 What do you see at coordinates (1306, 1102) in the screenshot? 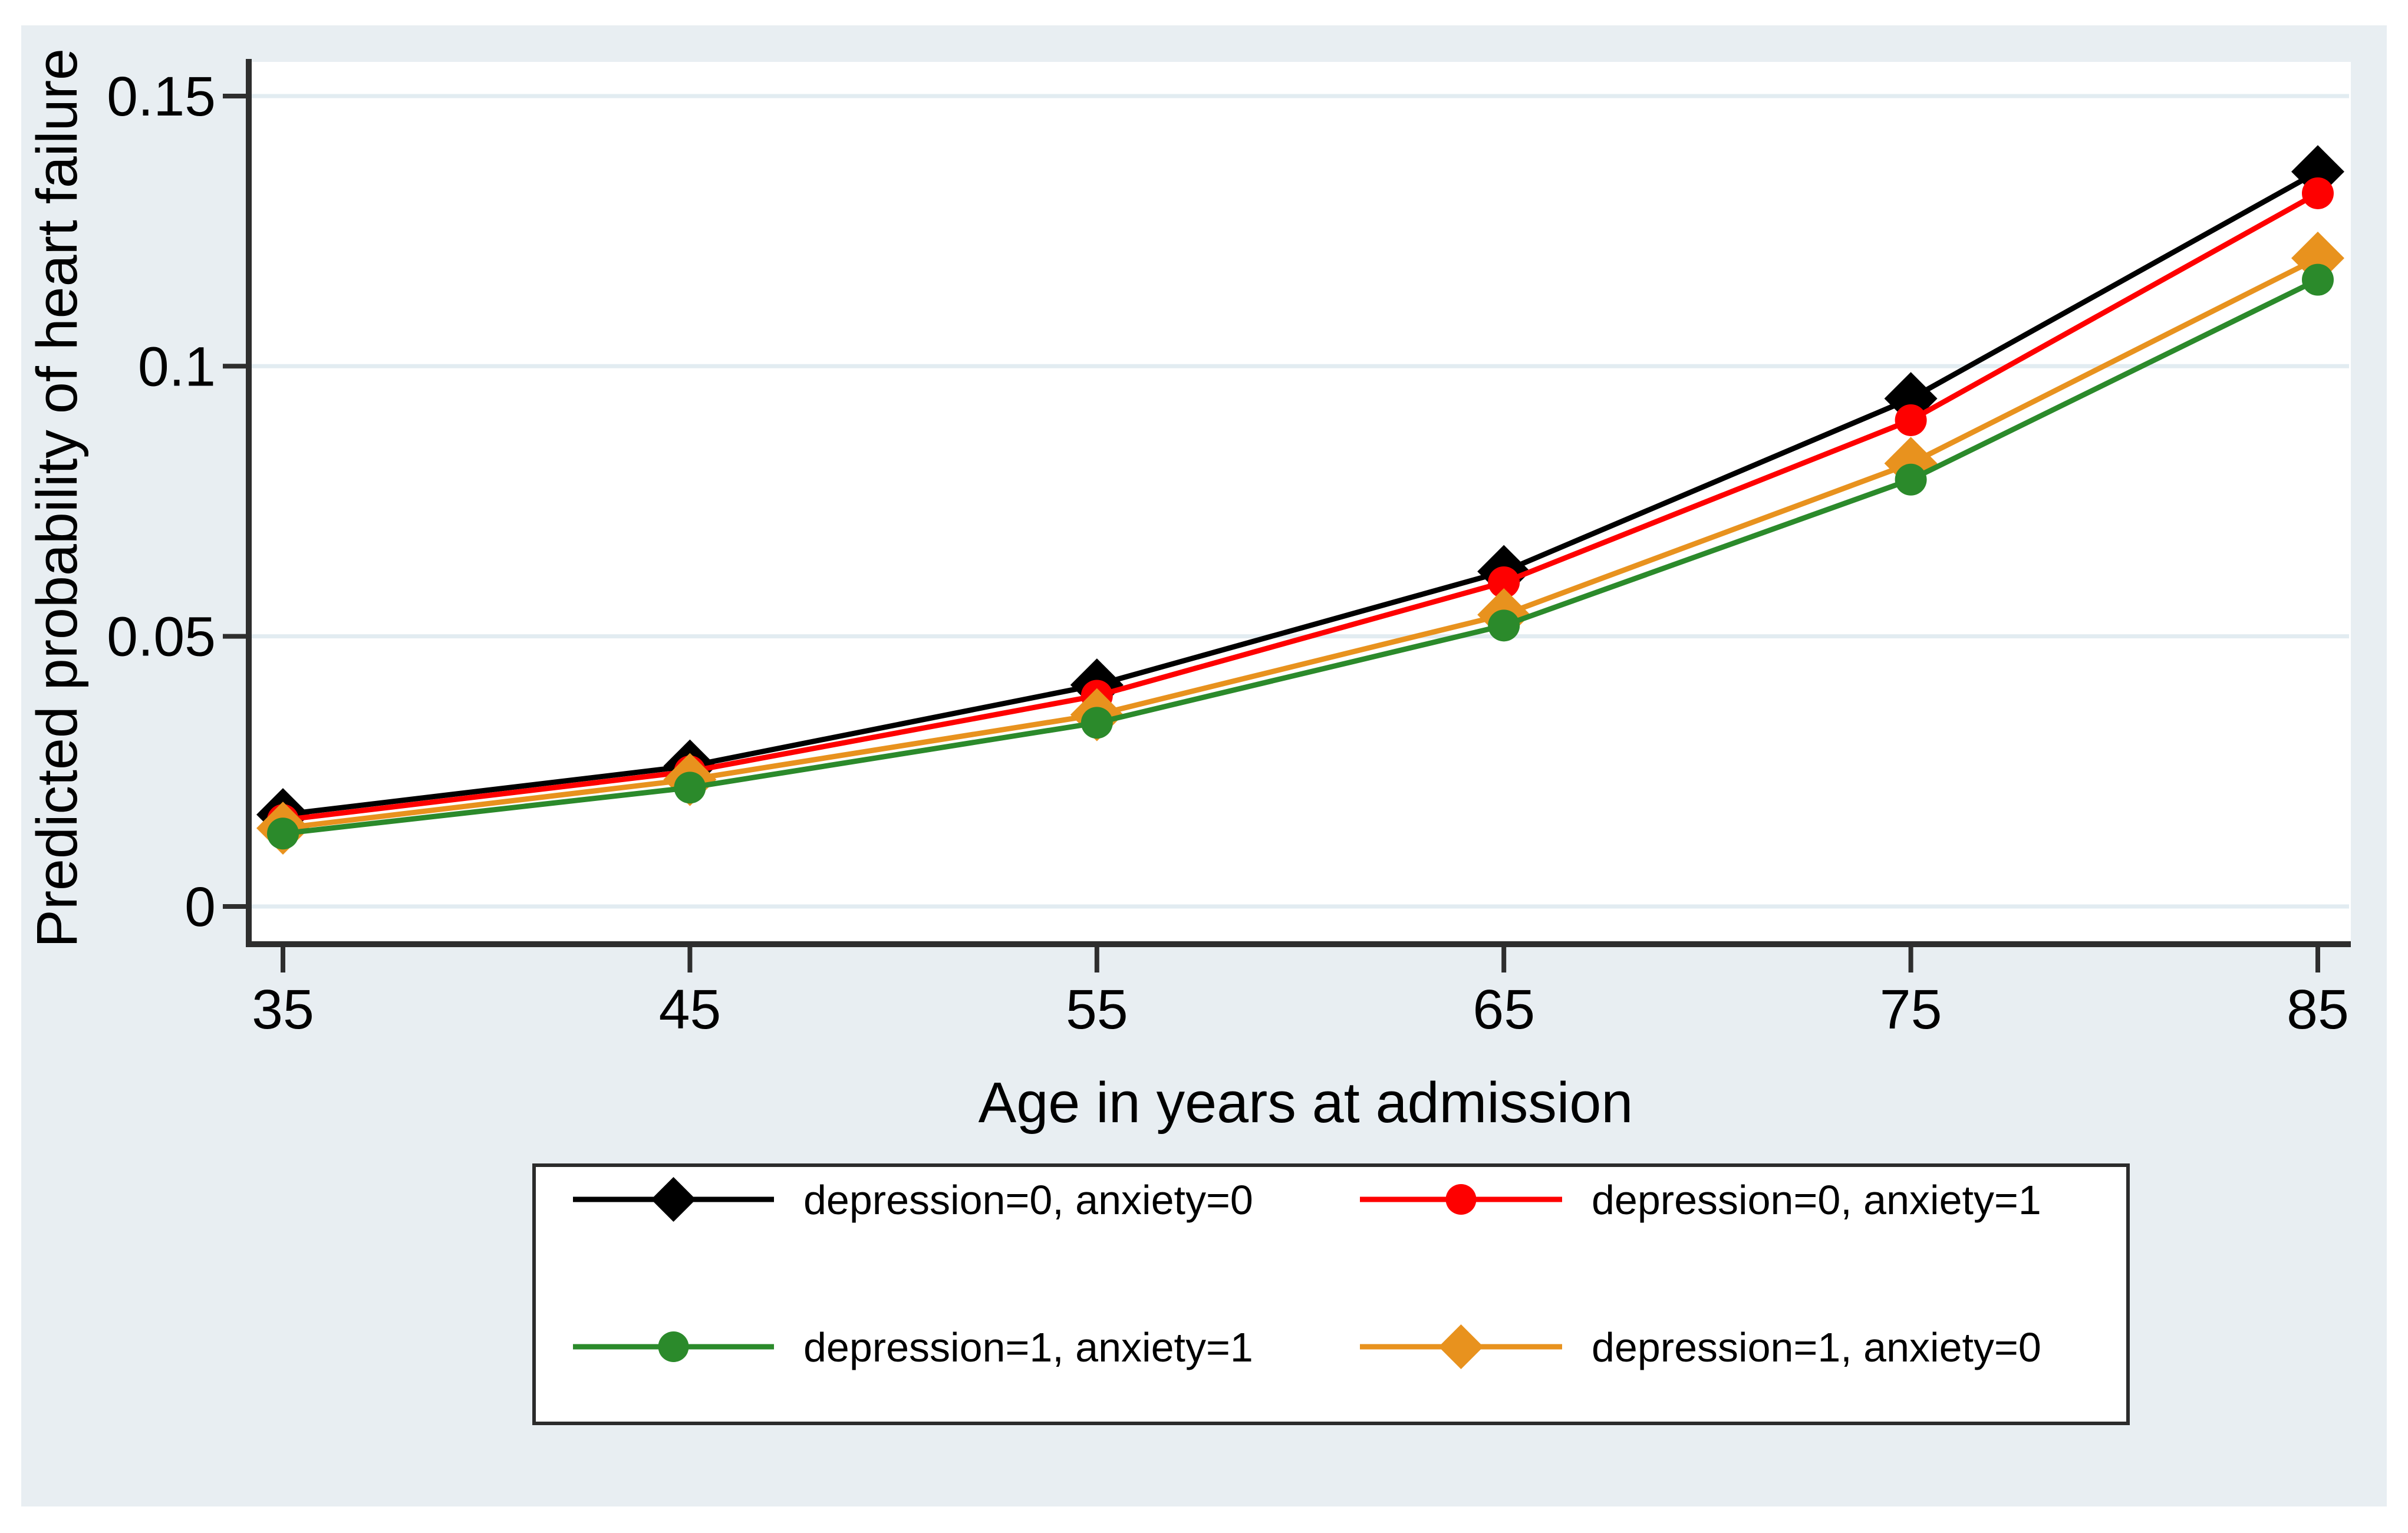
I see `x-axis-title: Age in years at admission` at bounding box center [1306, 1102].